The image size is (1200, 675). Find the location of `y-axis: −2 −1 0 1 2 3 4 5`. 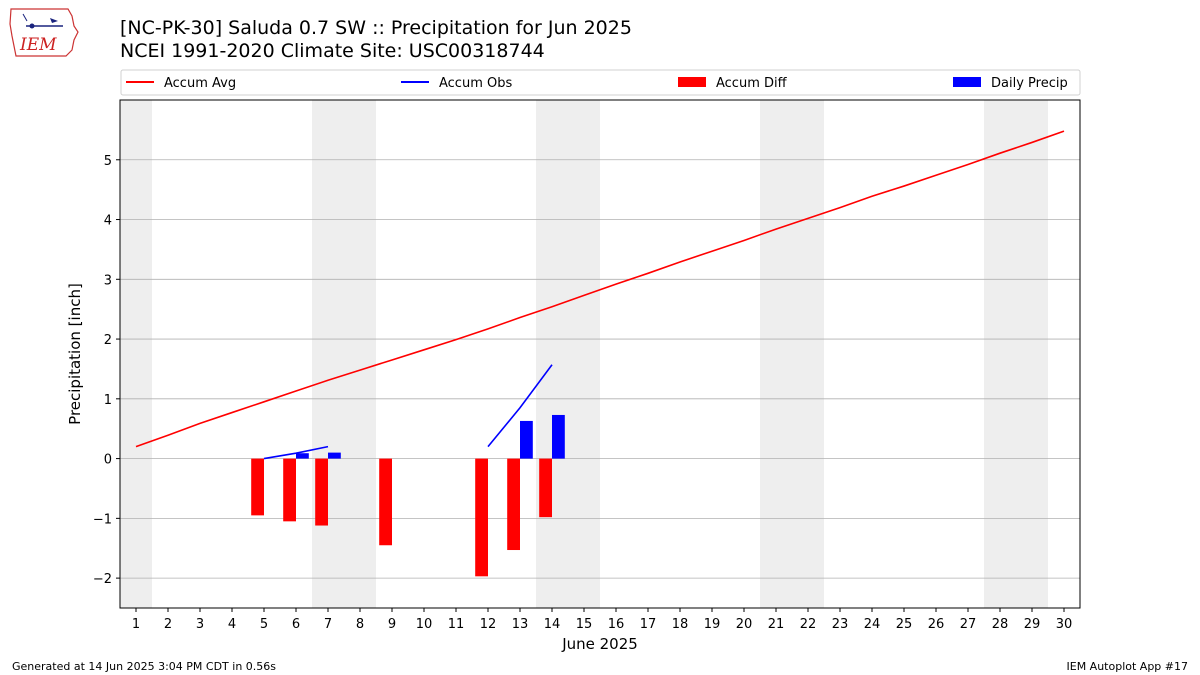

y-axis: −2 −1 0 1 2 3 4 5 is located at coordinates (106, 370).